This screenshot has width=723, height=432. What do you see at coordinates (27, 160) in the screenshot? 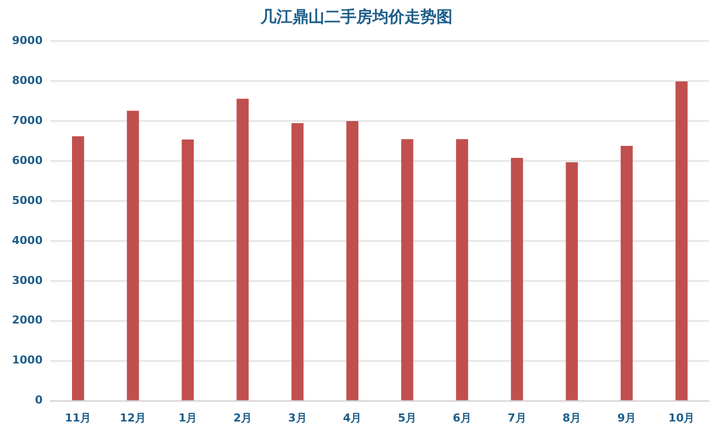
I see `y-tick-label: 6000` at bounding box center [27, 160].